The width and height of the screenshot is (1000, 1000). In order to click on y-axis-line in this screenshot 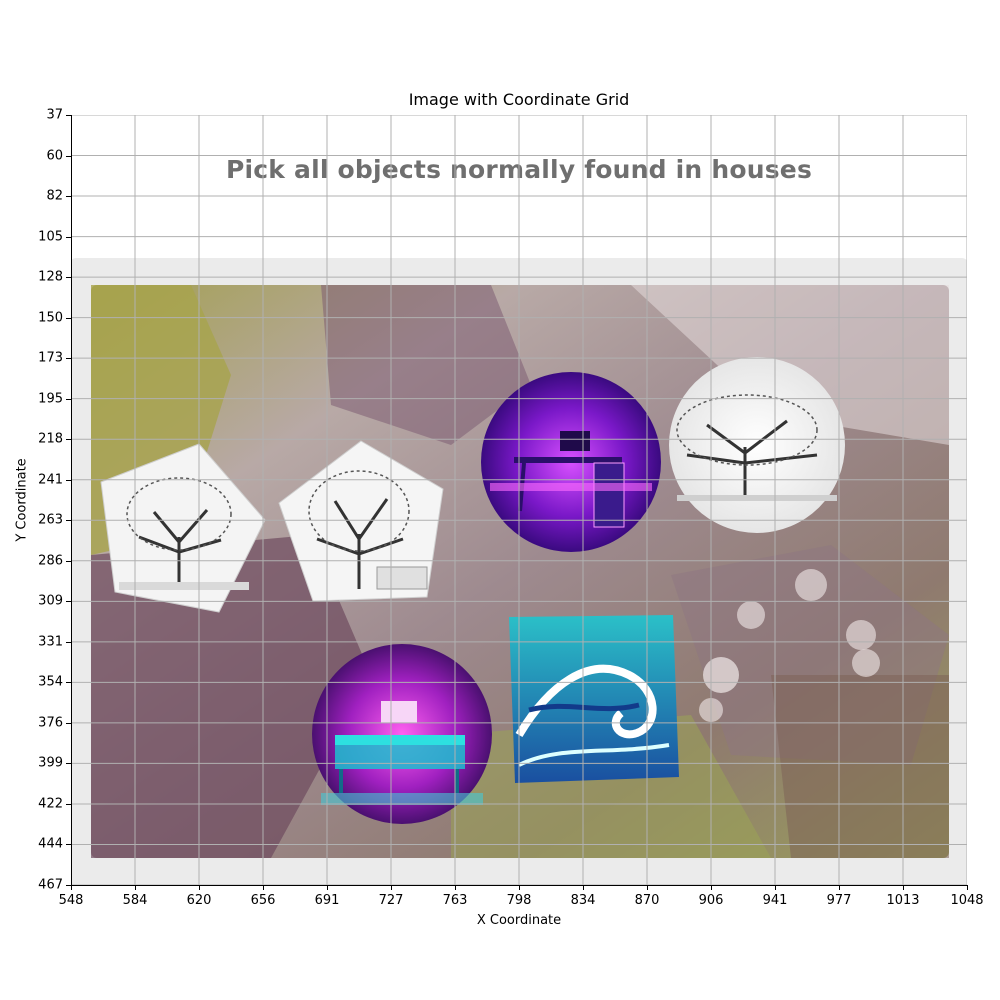, I will do `click(71, 500)`.